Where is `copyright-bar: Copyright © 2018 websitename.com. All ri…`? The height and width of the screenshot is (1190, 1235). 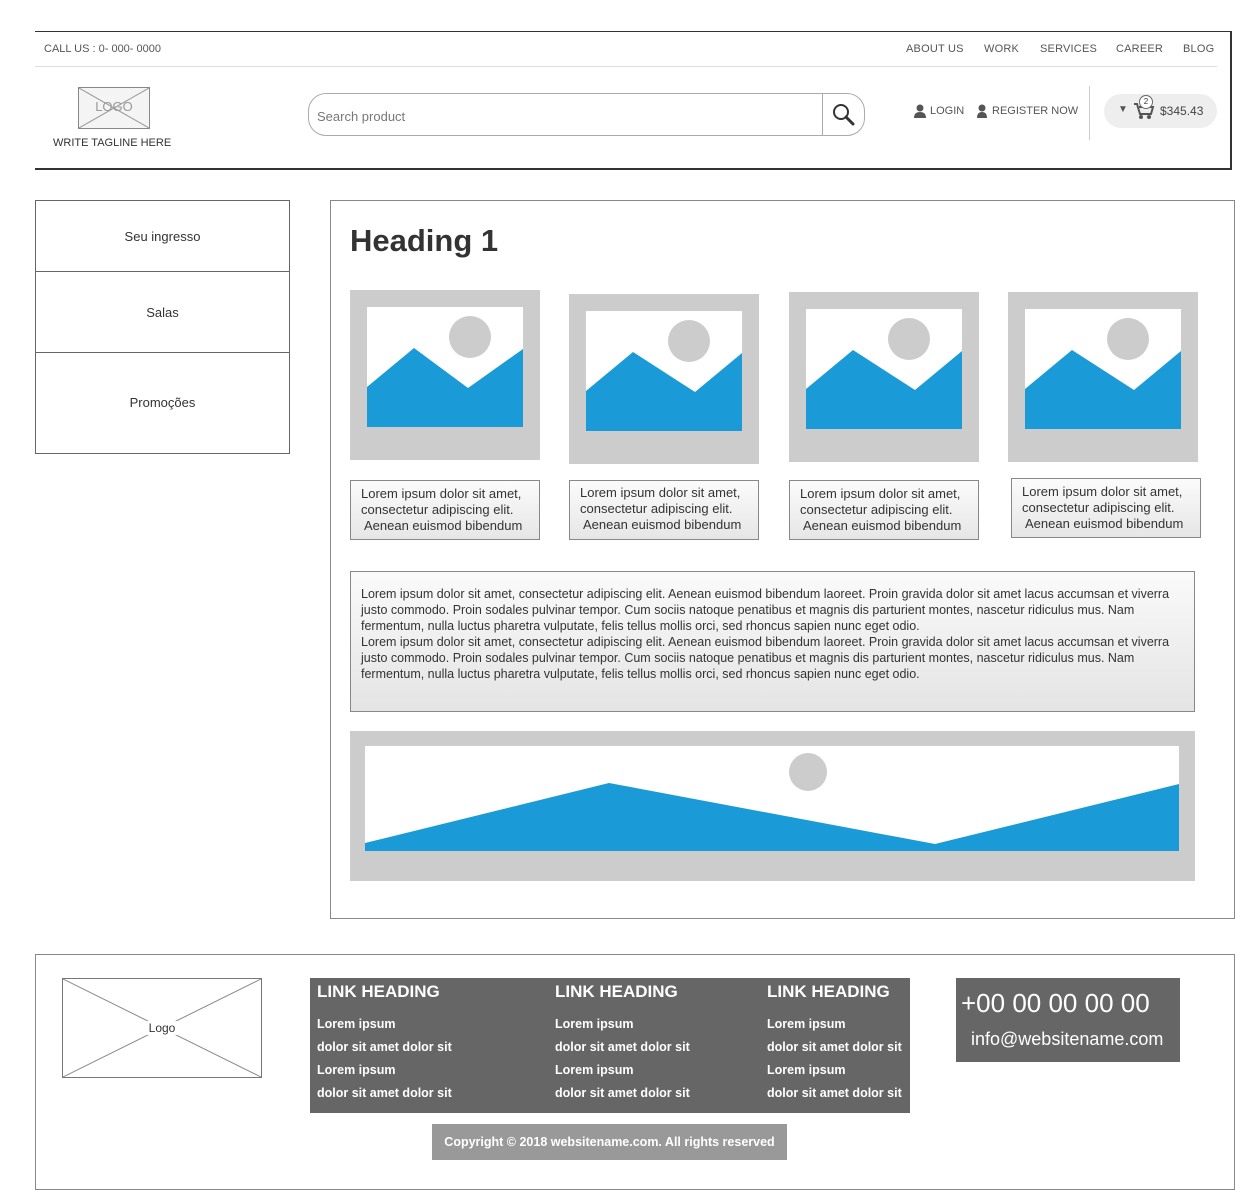
copyright-bar: Copyright © 2018 websitename.com. All ri… is located at coordinates (609, 1142).